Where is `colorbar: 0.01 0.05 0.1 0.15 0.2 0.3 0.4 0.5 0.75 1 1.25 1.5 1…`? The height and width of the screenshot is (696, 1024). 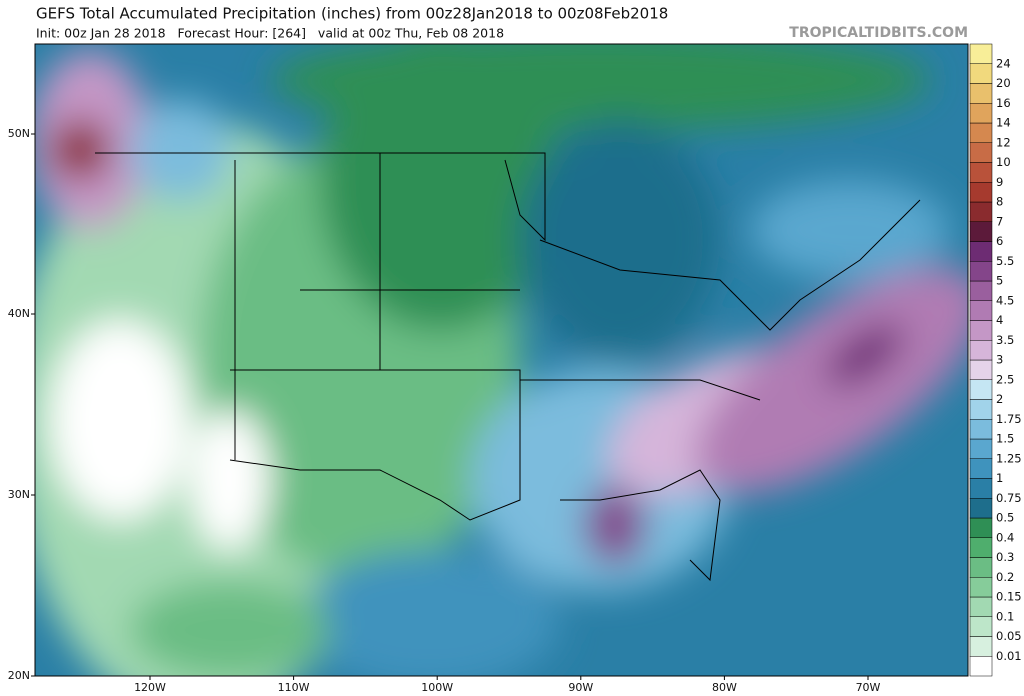 colorbar: 0.01 0.05 0.1 0.15 0.2 0.3 0.4 0.5 0.75 1 1.25 1.5 1… is located at coordinates (995, 360).